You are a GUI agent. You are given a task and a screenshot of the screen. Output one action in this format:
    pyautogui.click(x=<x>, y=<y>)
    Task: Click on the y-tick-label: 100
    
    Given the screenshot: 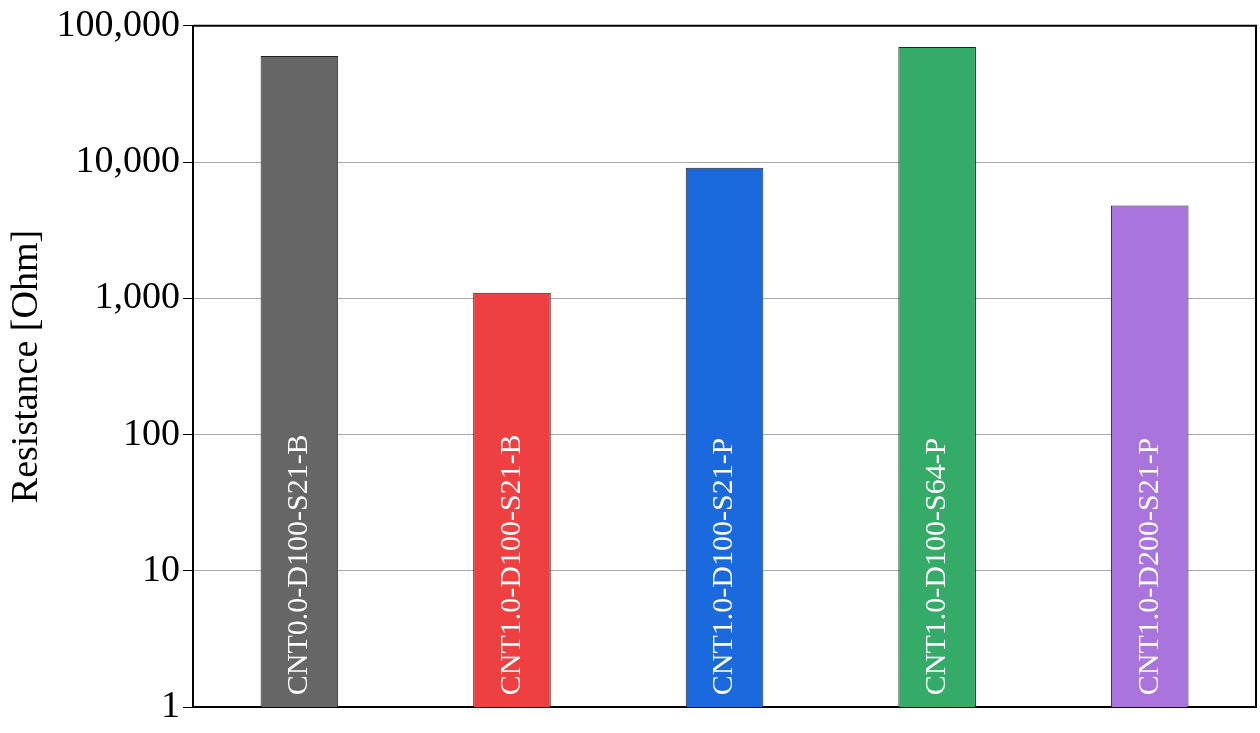 What is the action you would take?
    pyautogui.click(x=152, y=431)
    